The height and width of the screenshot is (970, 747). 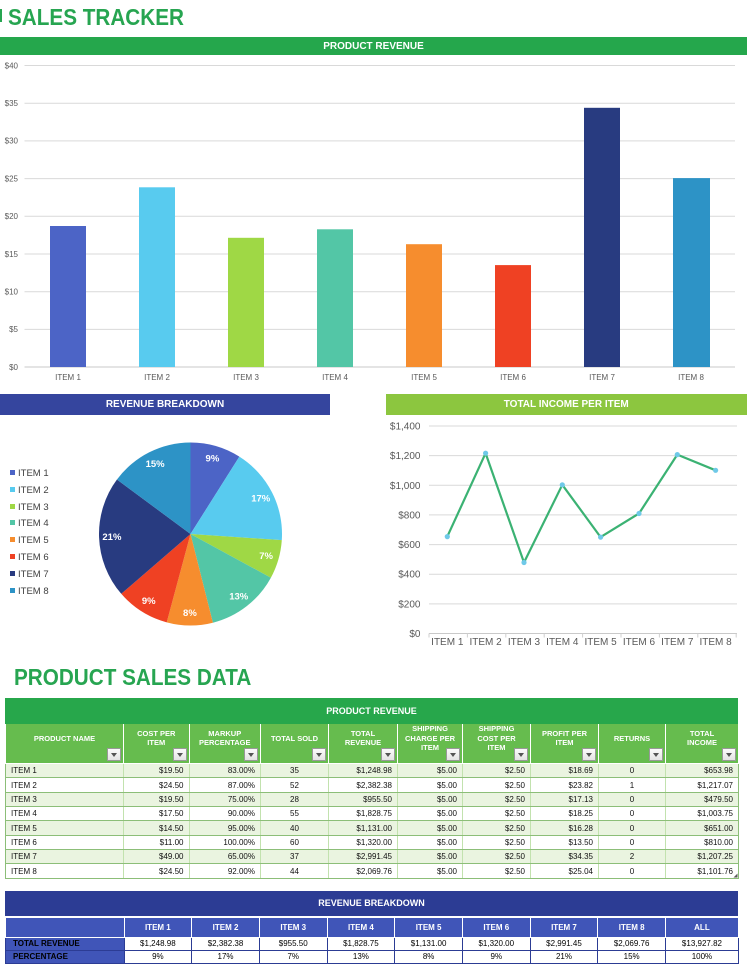 What do you see at coordinates (266, 556) in the screenshot?
I see `svg-text: 7%` at bounding box center [266, 556].